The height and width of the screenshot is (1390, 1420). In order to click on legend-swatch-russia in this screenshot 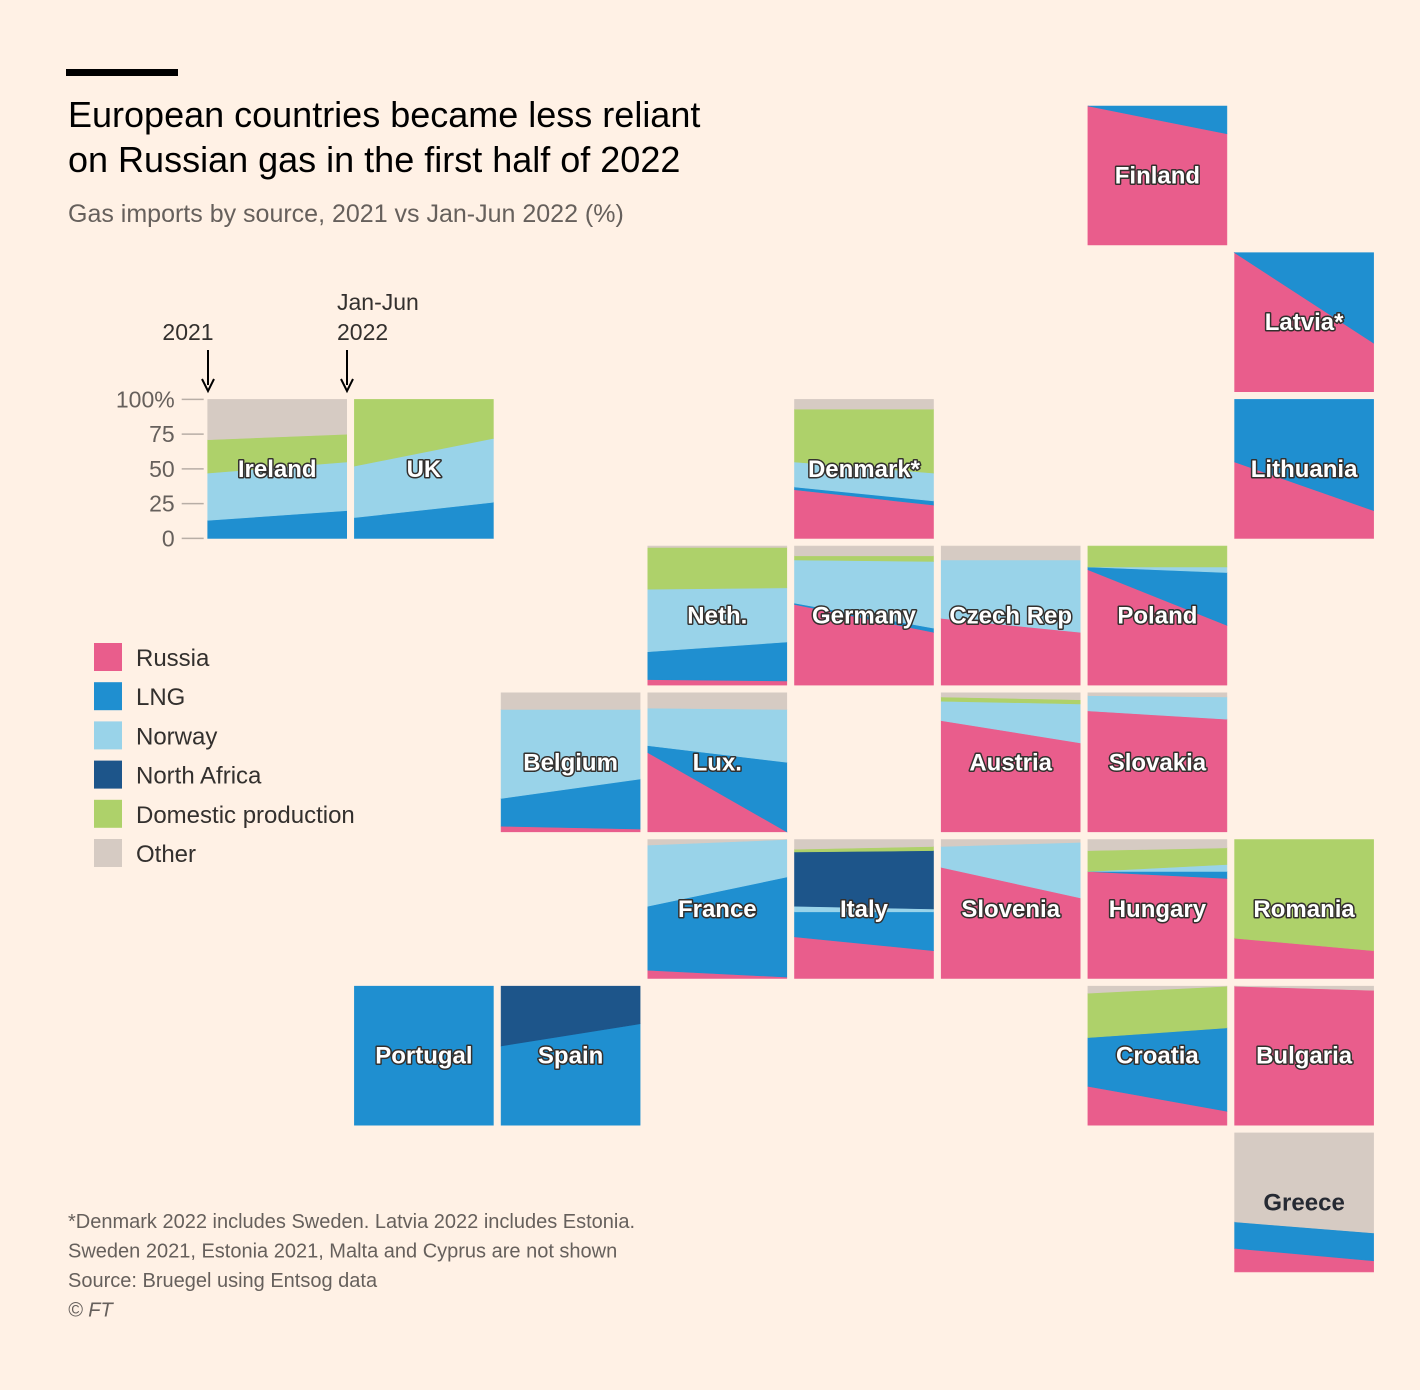, I will do `click(108, 657)`.